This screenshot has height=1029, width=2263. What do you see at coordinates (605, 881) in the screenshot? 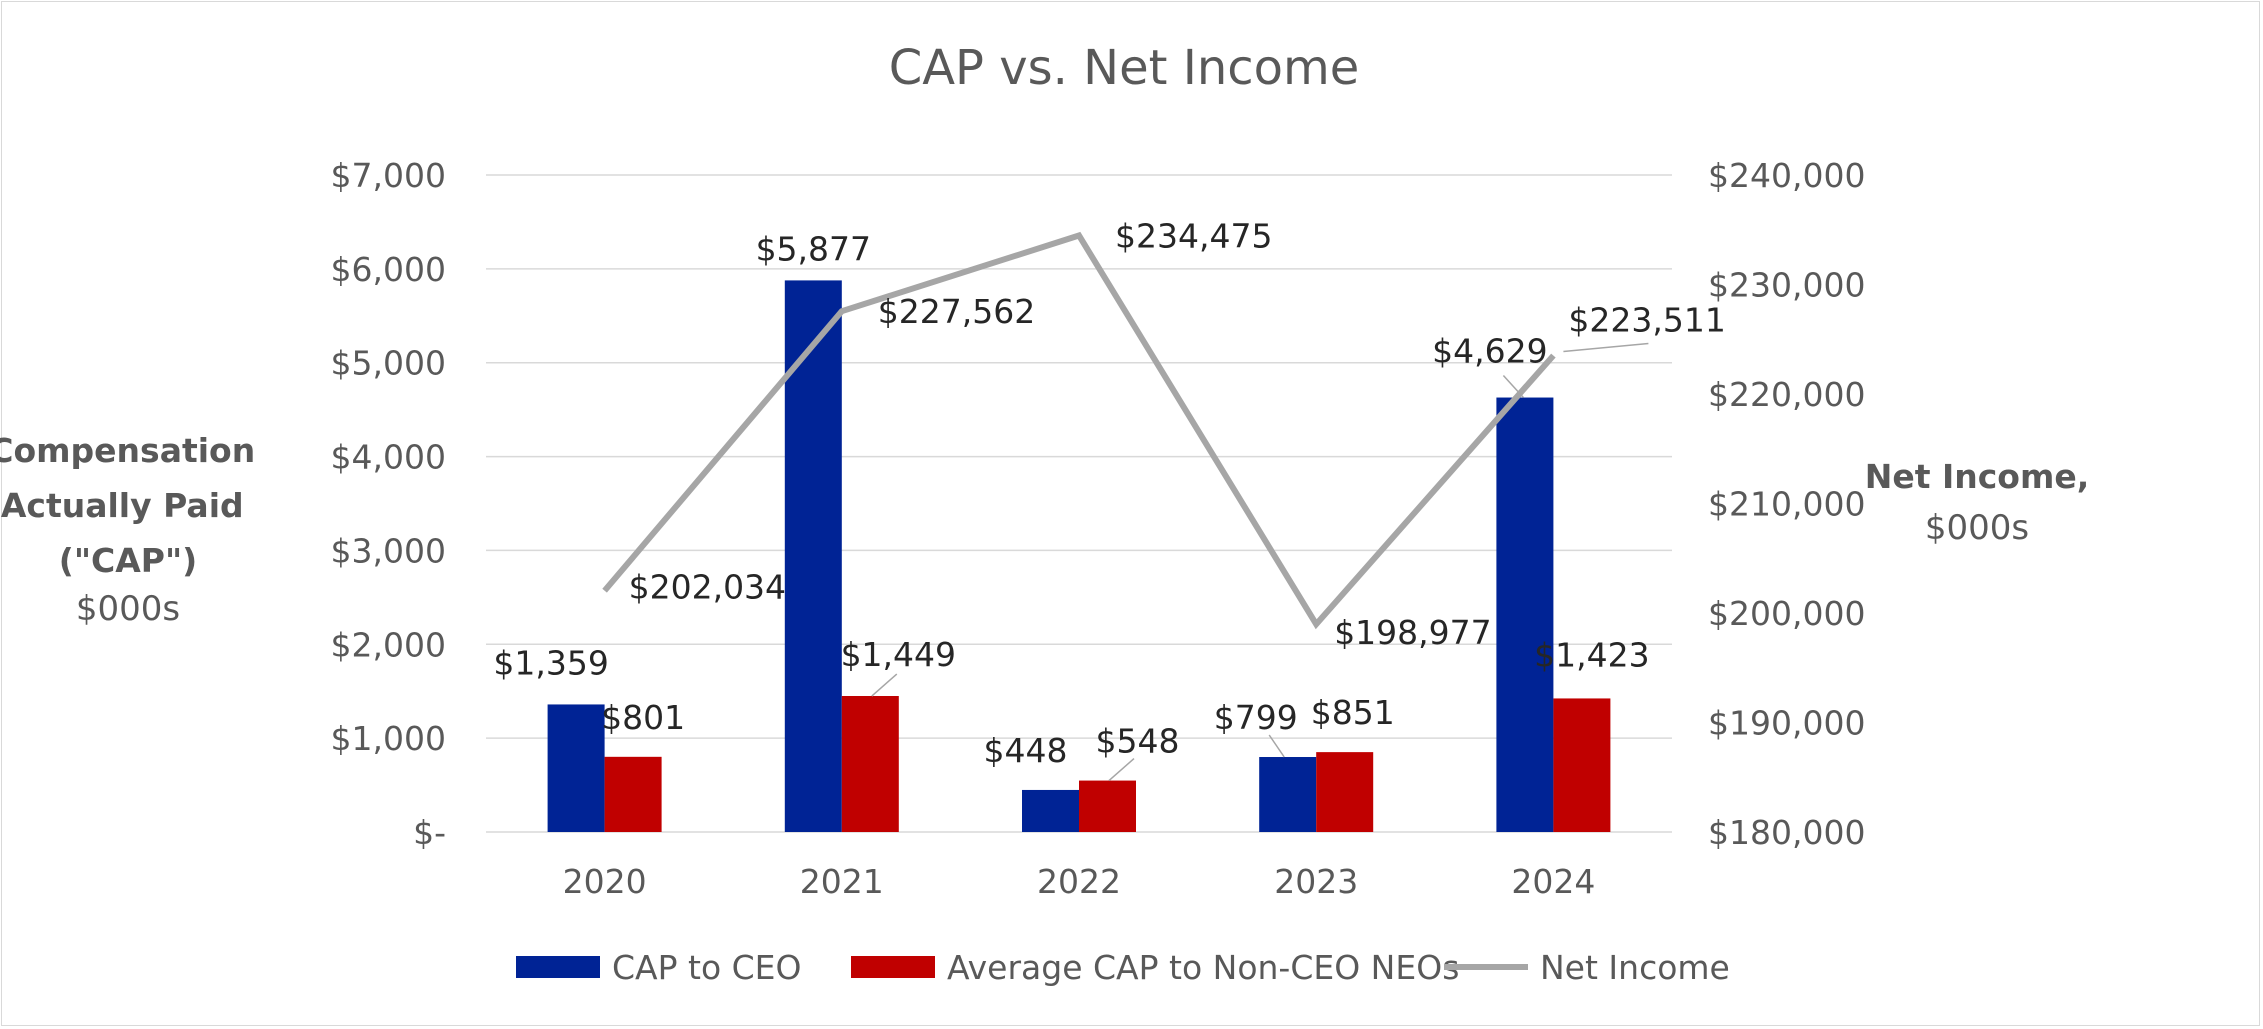
I see `x-tick-label: 2020` at bounding box center [605, 881].